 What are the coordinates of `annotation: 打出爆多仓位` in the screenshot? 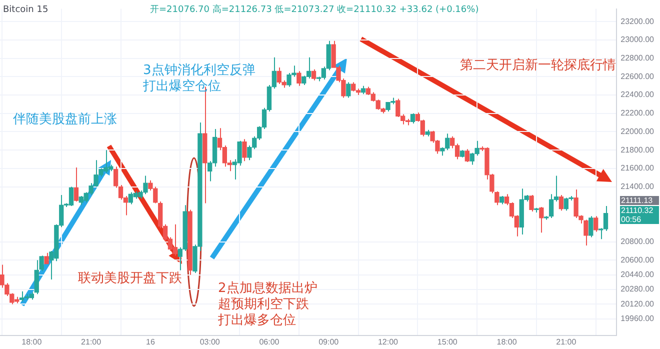 It's located at (257, 321).